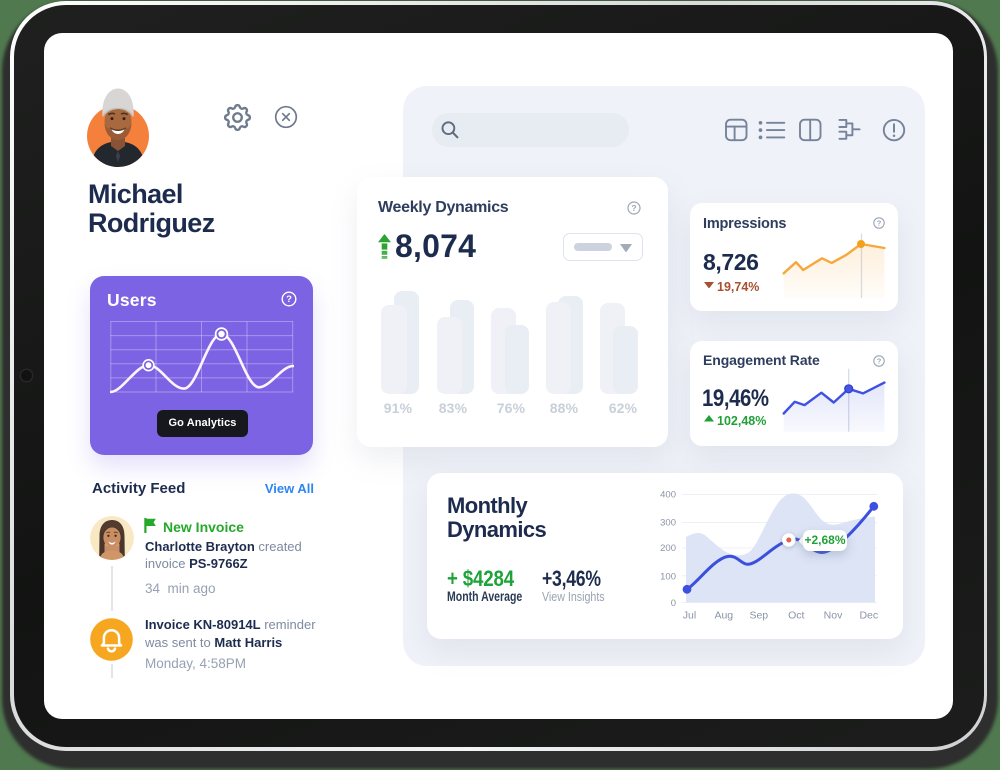  I want to click on svg-text: Oct, so click(796, 616).